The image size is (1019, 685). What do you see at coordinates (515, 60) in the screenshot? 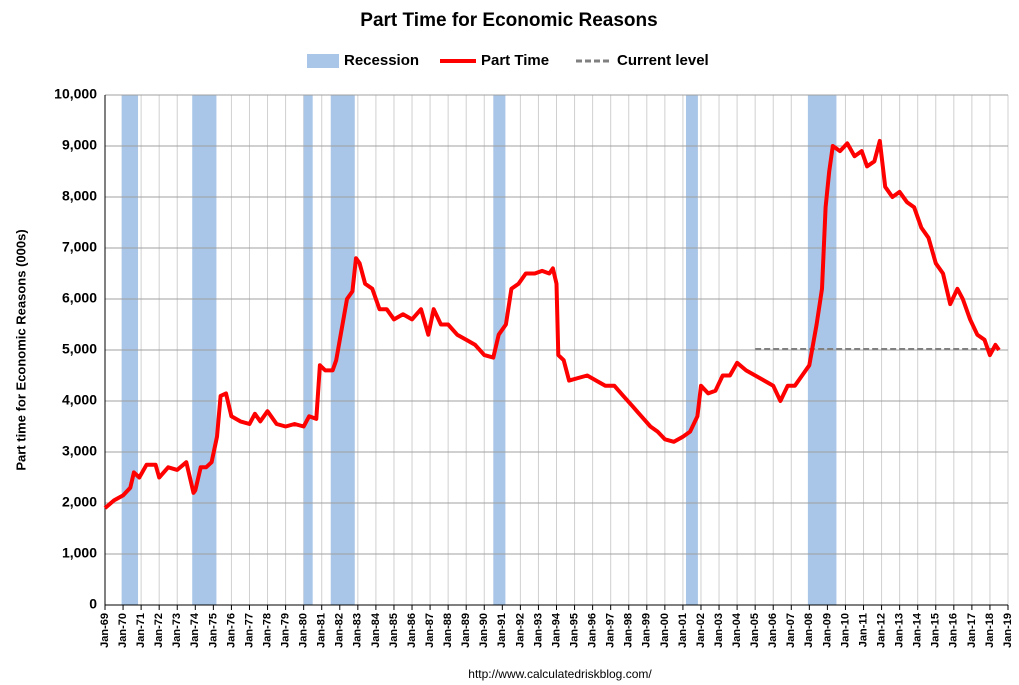
I see `legend-label: Part Time` at bounding box center [515, 60].